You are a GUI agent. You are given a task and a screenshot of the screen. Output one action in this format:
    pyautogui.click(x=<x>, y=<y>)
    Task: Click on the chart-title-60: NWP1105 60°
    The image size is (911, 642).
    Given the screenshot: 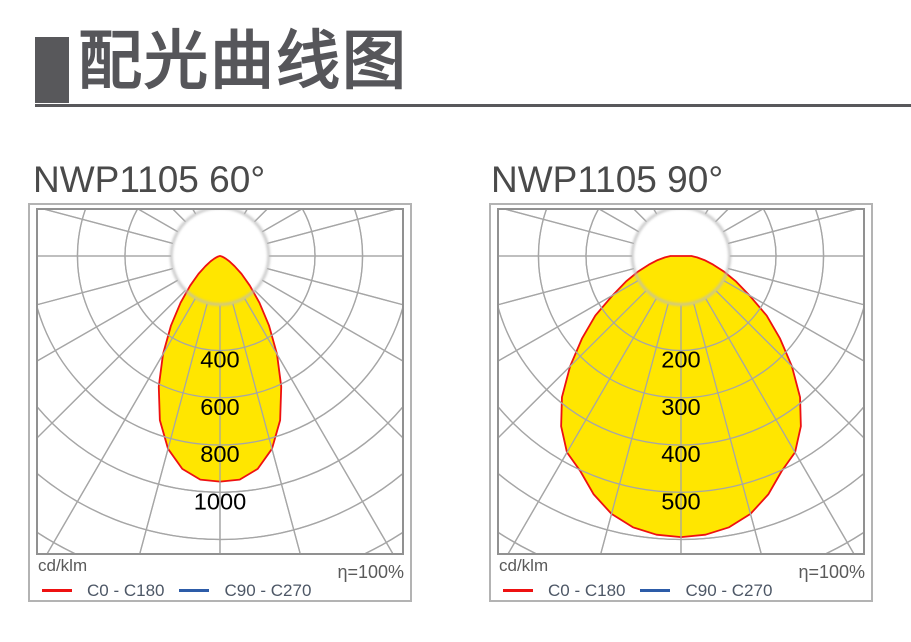 What is the action you would take?
    pyautogui.click(x=149, y=179)
    